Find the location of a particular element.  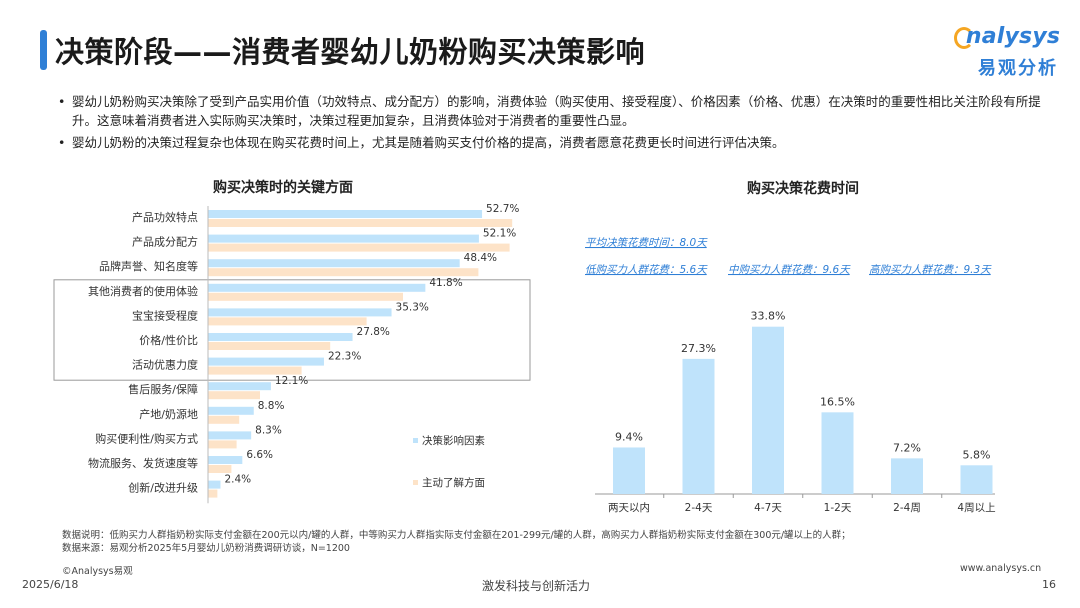

footer-copyright: ©Analysys易观 is located at coordinates (97, 571).